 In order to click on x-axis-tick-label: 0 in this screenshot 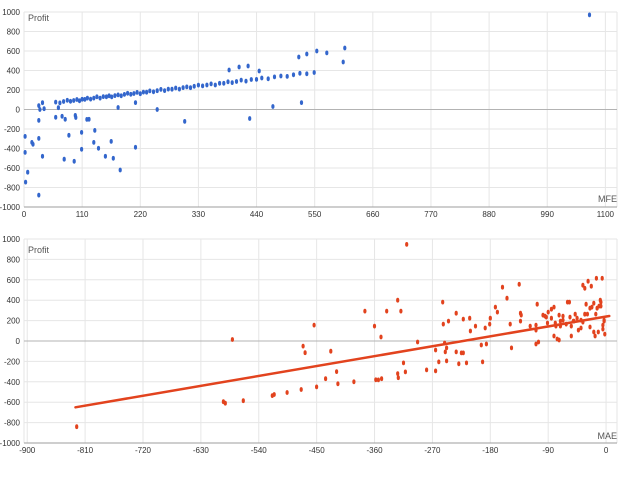, I will do `click(24, 214)`.